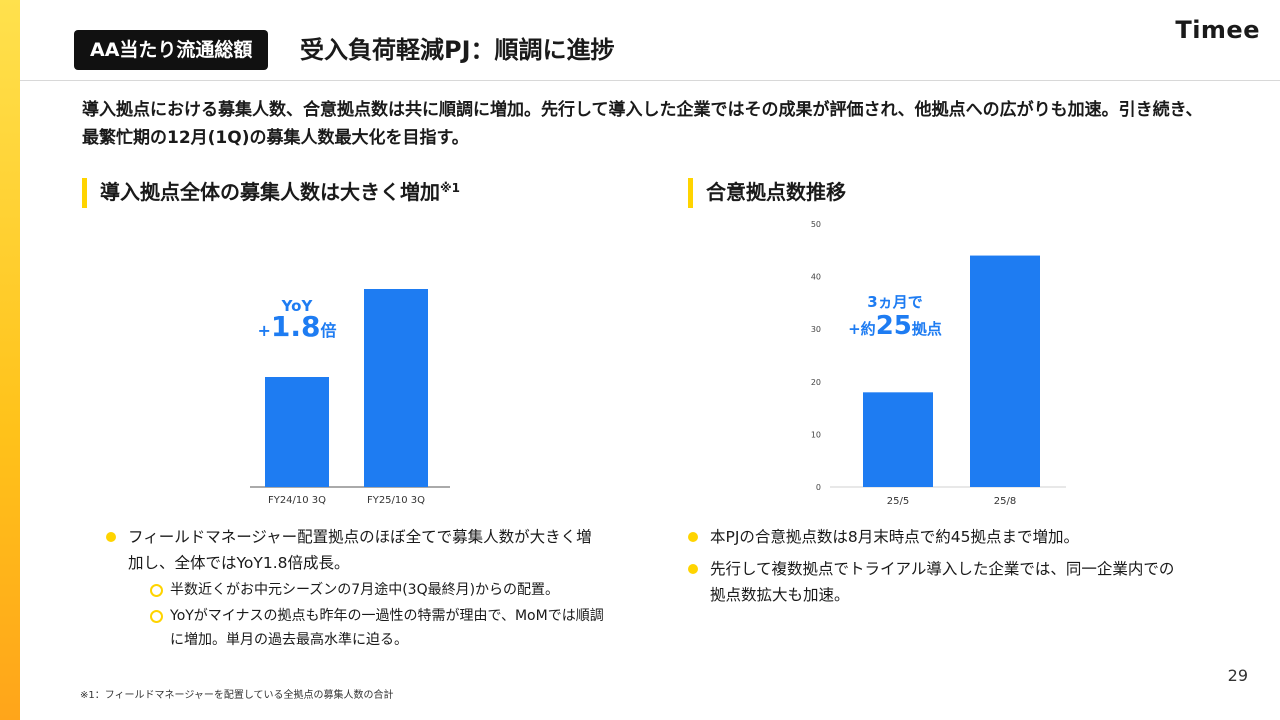  What do you see at coordinates (1005, 371) in the screenshot?
I see `bar-25/8` at bounding box center [1005, 371].